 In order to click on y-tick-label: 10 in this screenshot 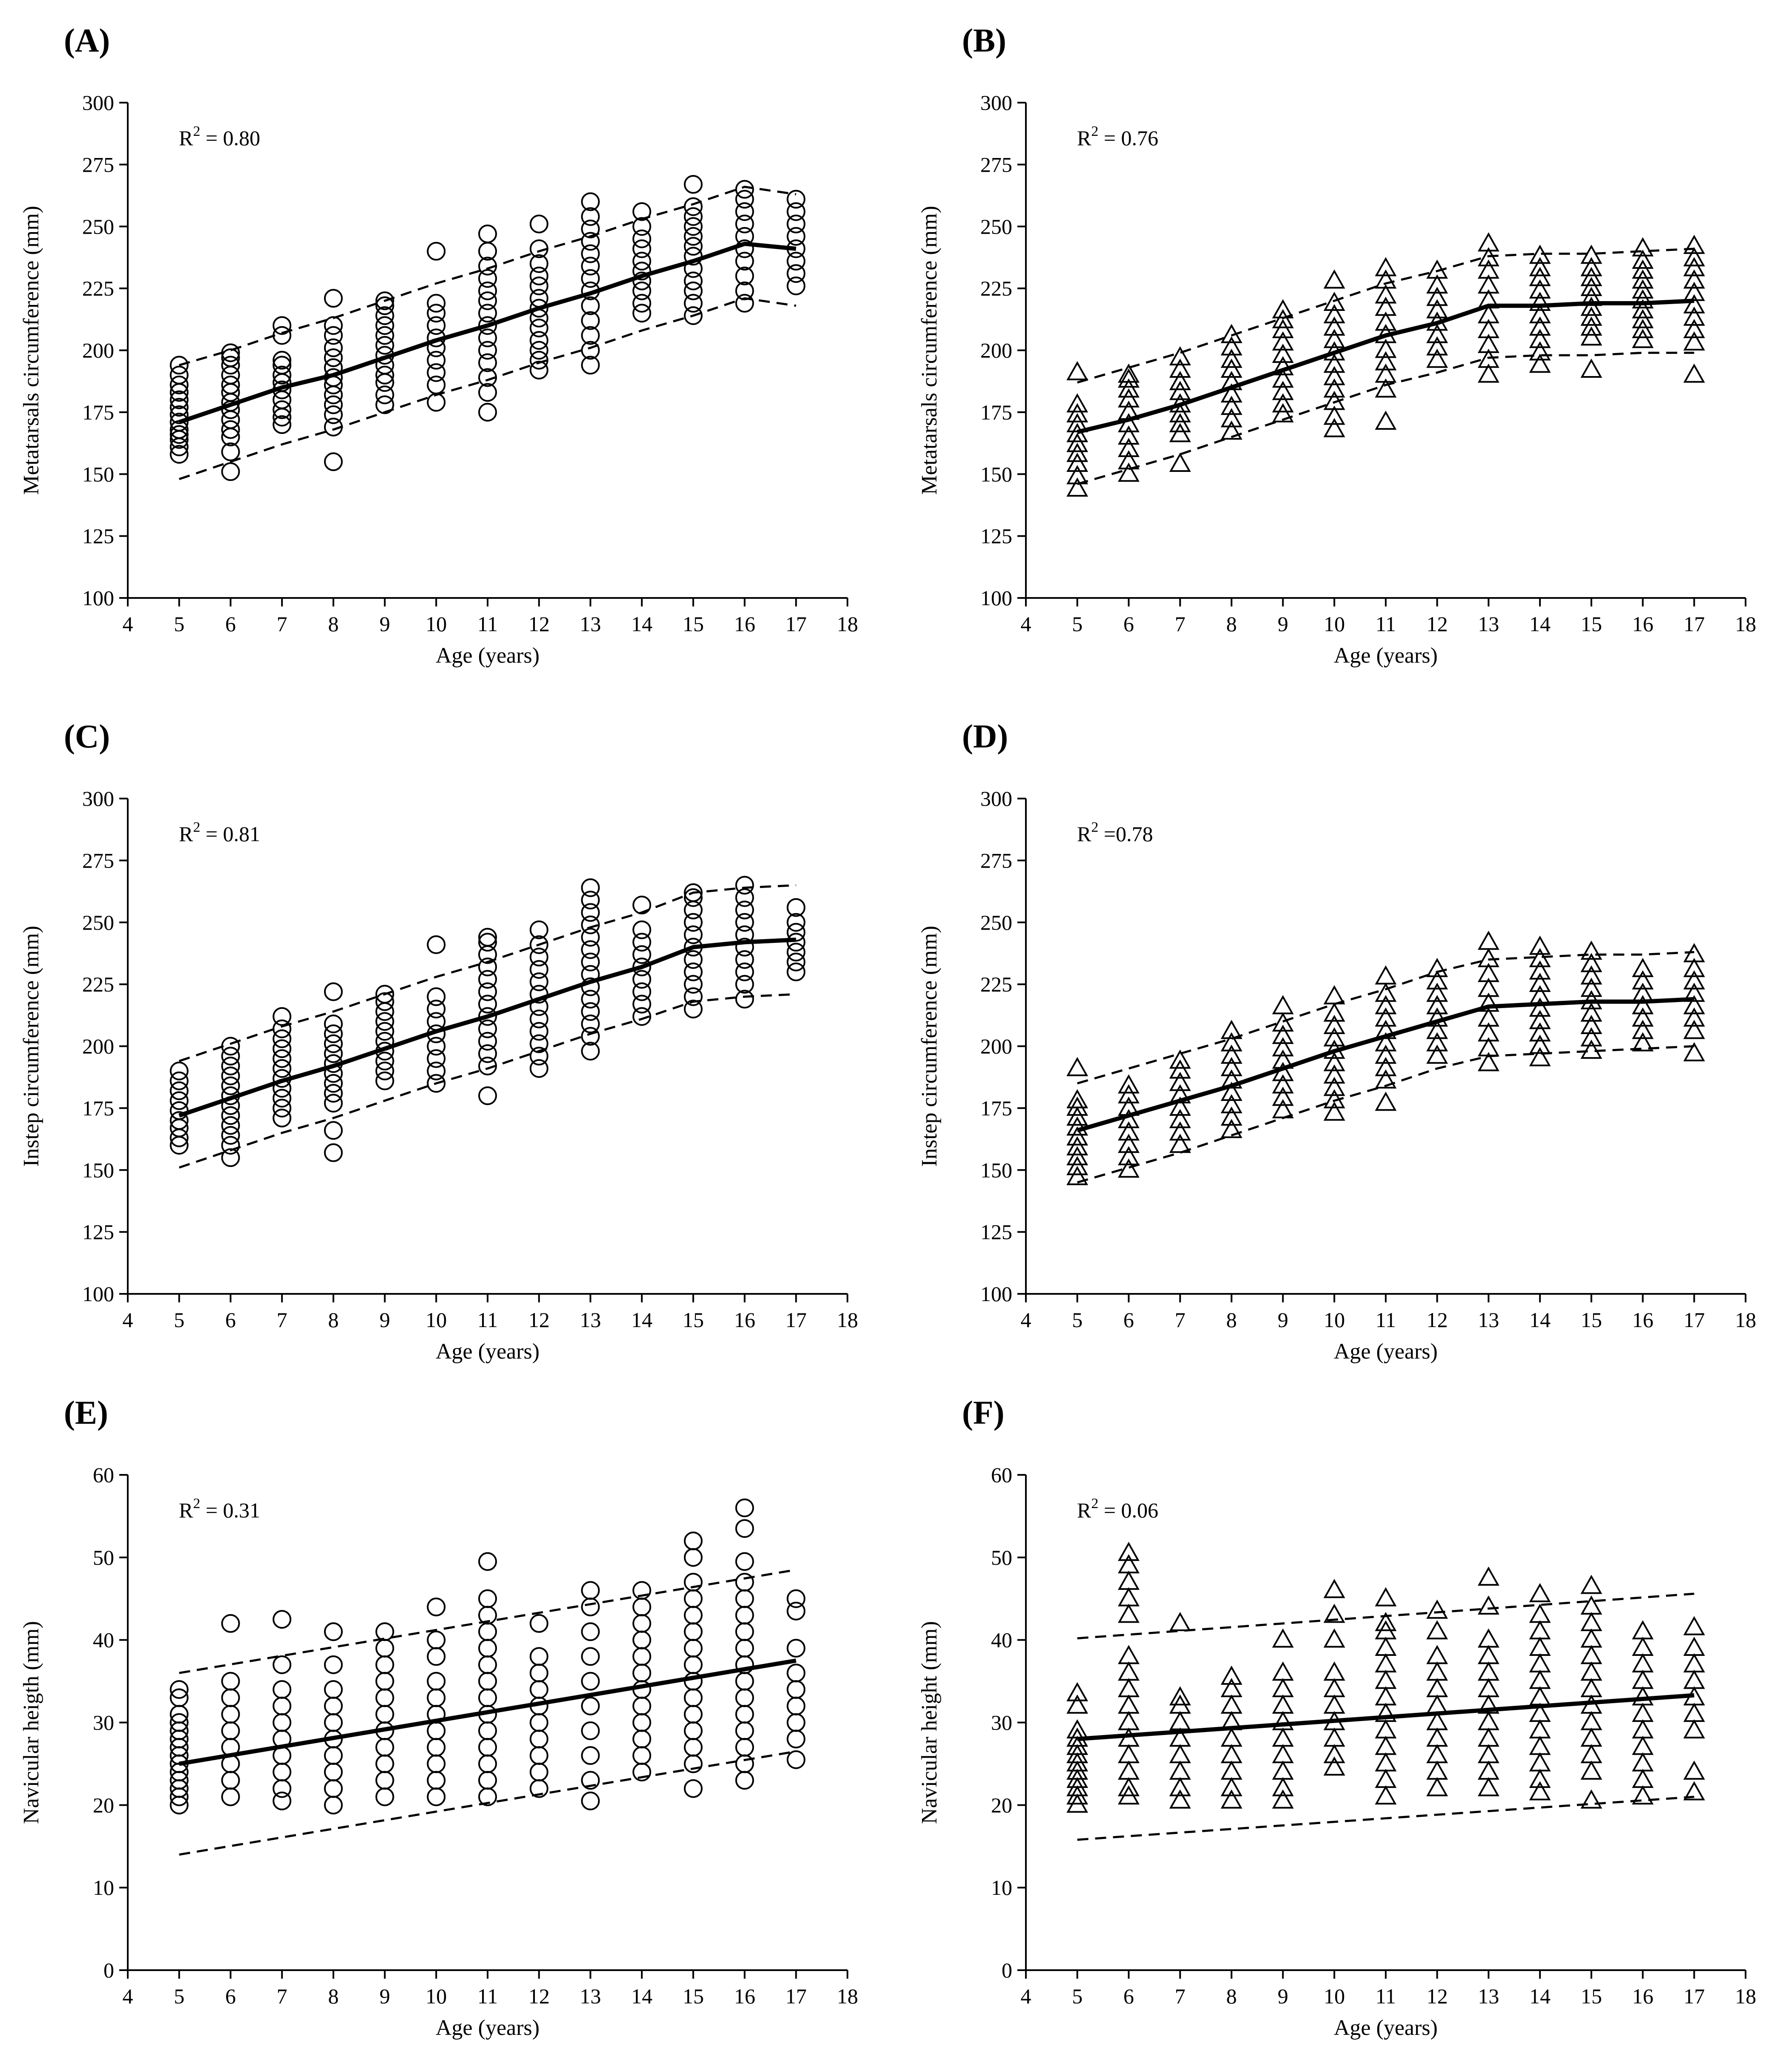, I will do `click(1001, 1887)`.